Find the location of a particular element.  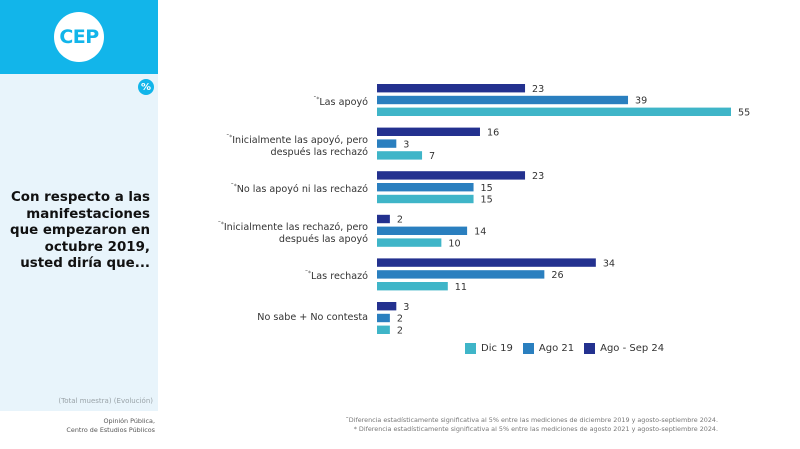

data-label: 7 is located at coordinates (432, 156).